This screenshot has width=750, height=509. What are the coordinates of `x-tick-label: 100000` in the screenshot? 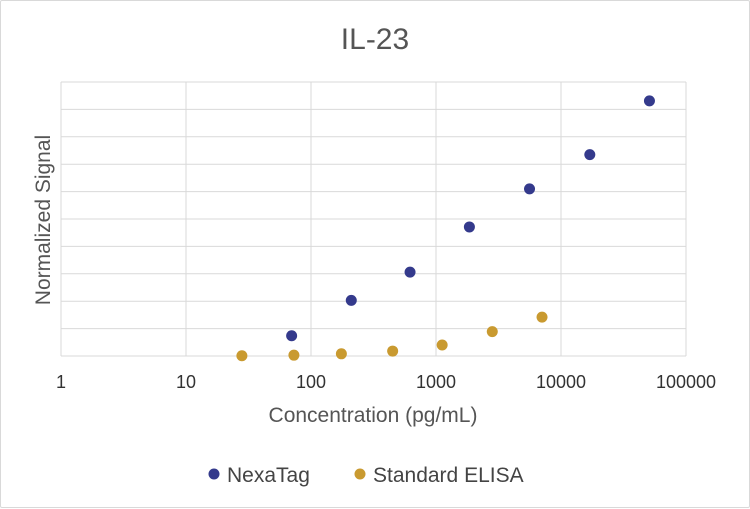 It's located at (686, 382).